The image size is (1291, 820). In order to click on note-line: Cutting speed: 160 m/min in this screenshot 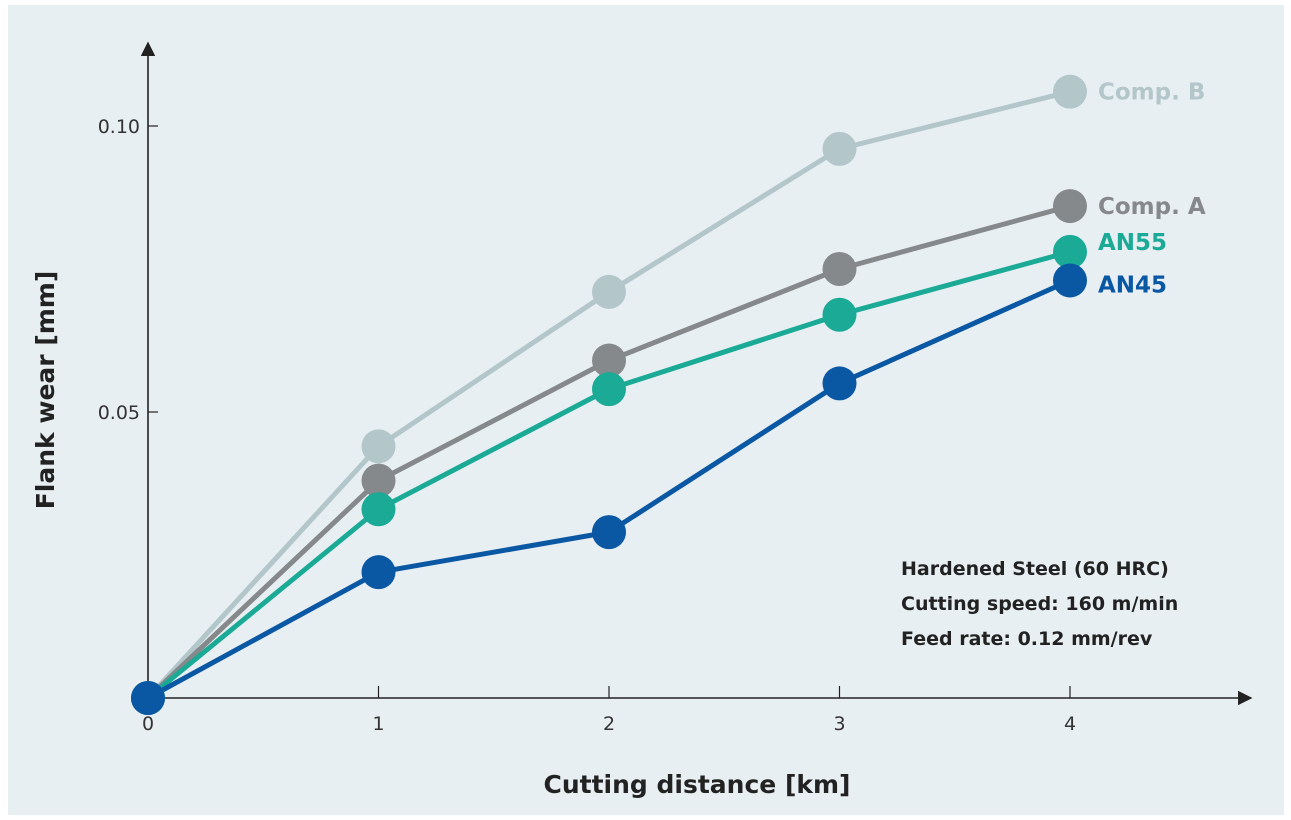, I will do `click(1039, 604)`.